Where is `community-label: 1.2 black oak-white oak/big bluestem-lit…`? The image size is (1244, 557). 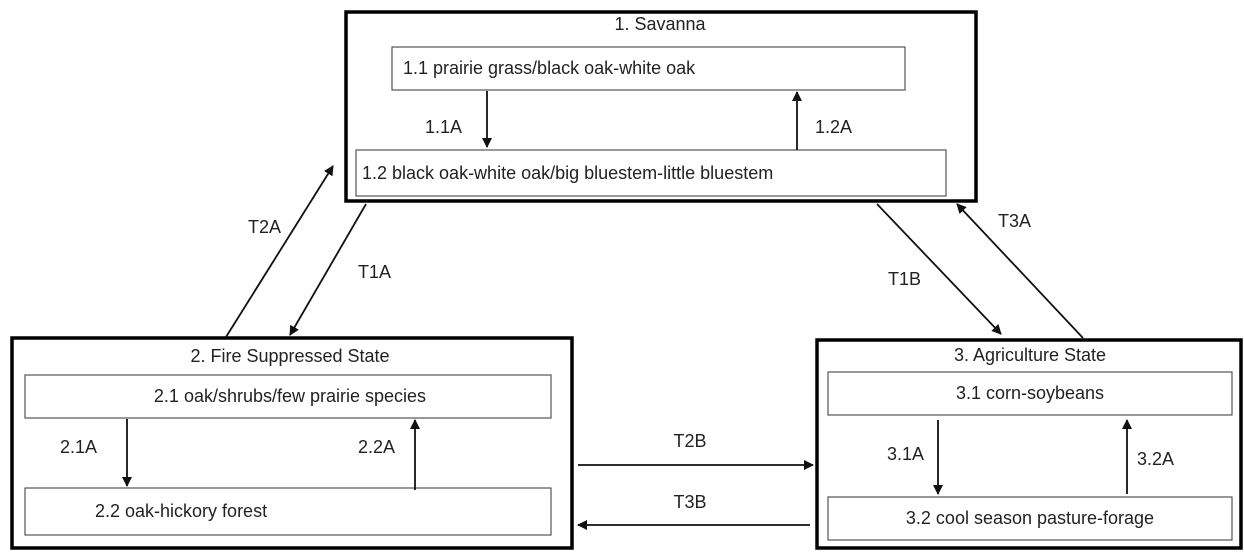
community-label: 1.2 black oak-white oak/big bluestem-lit… is located at coordinates (567, 173).